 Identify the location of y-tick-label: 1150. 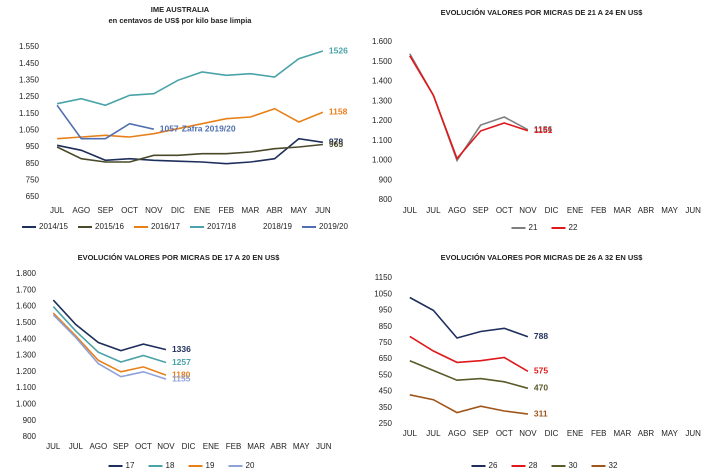
(384, 277).